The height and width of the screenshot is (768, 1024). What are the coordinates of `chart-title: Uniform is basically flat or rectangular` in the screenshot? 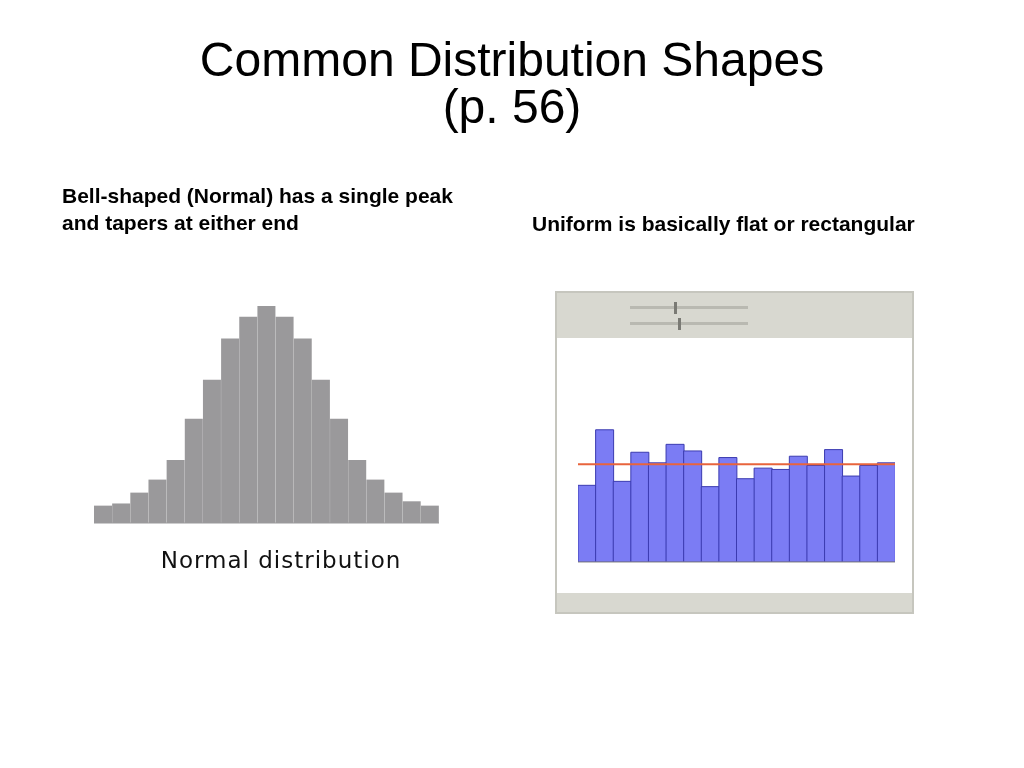 It's located at (724, 224).